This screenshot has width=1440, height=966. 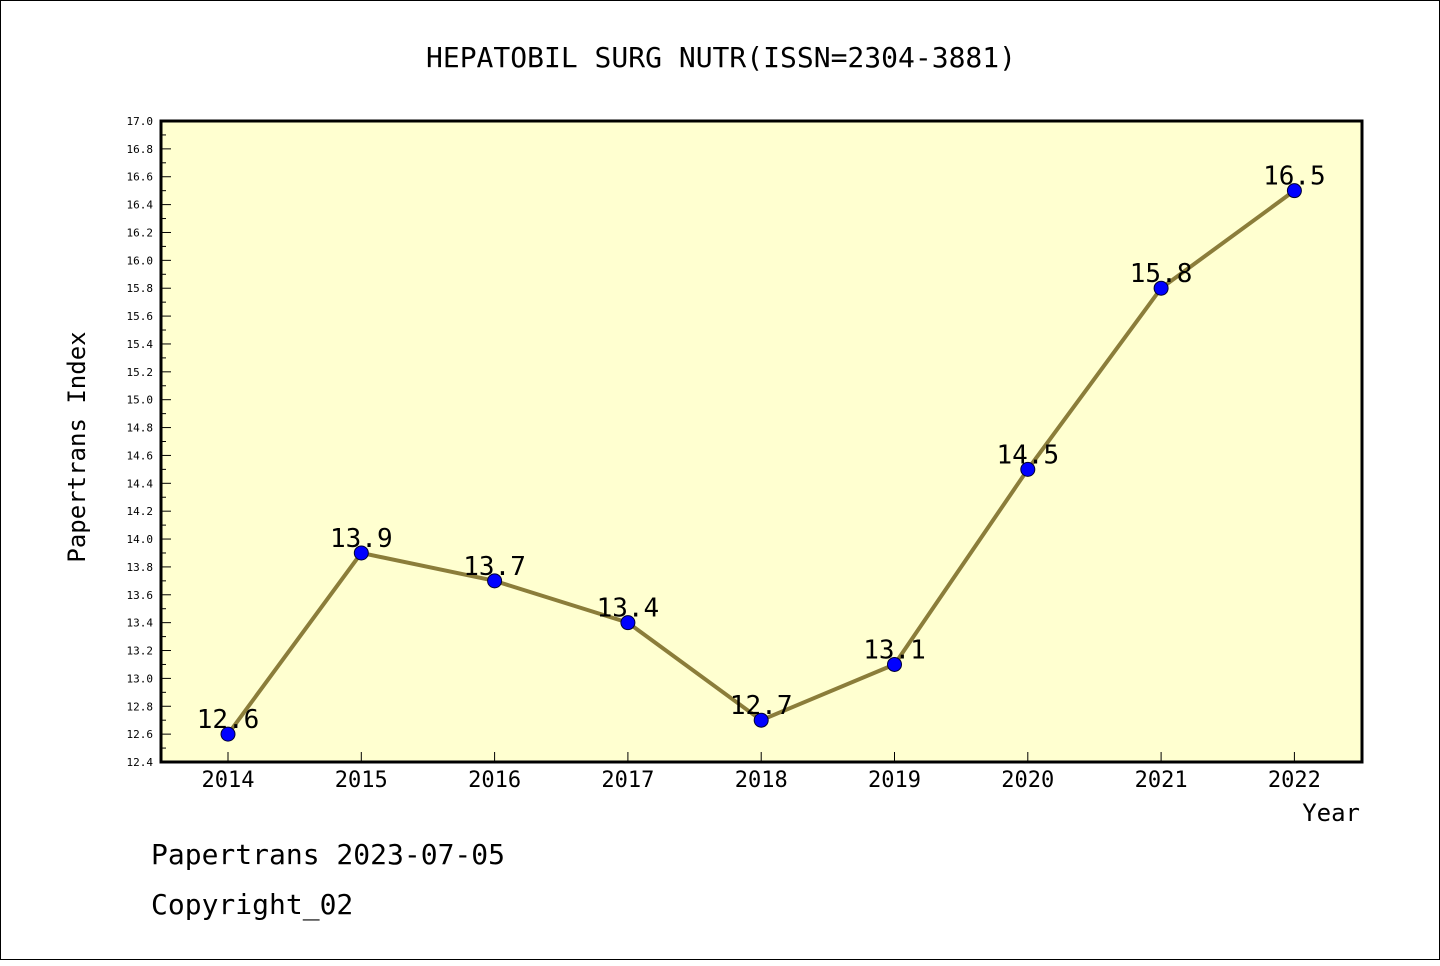 What do you see at coordinates (140, 260) in the screenshot?
I see `y-tick-label: 16.0` at bounding box center [140, 260].